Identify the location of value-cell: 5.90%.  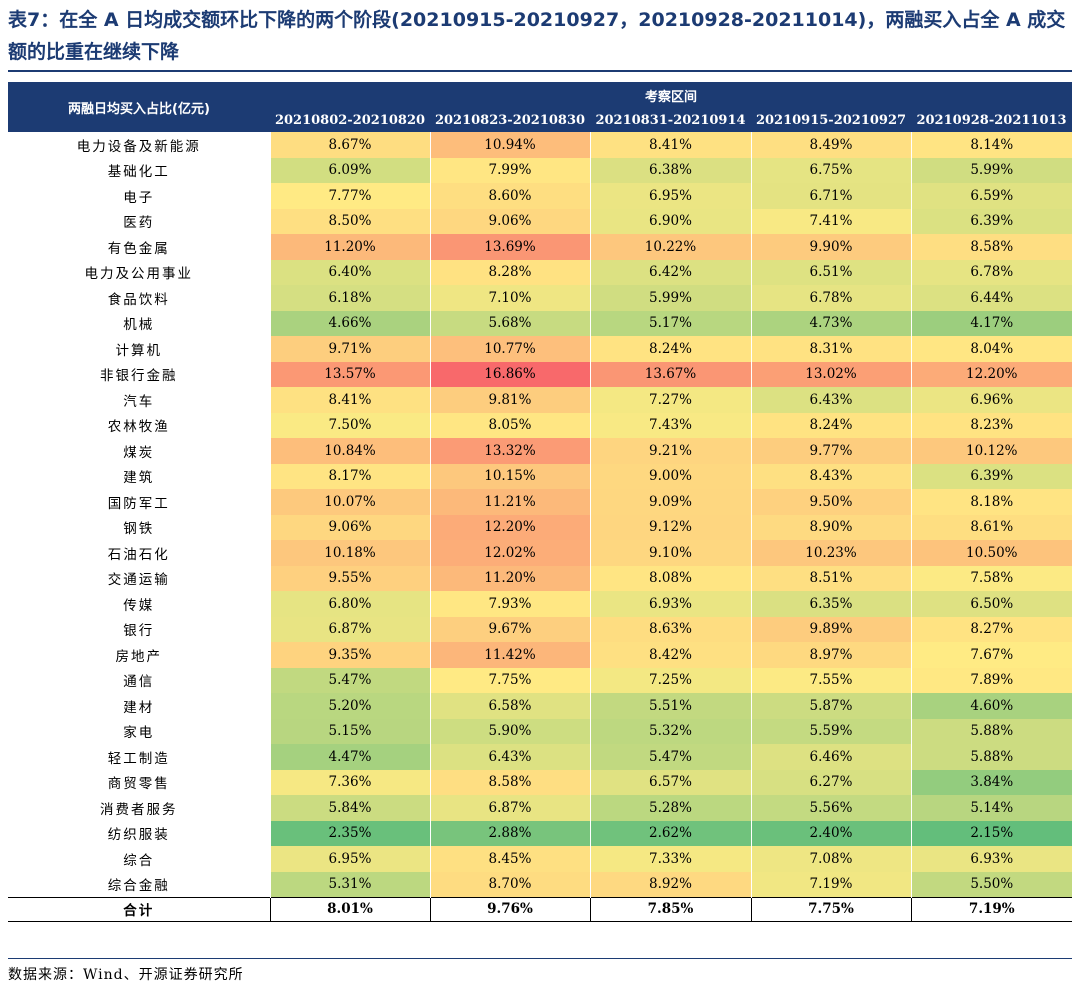
(509, 731).